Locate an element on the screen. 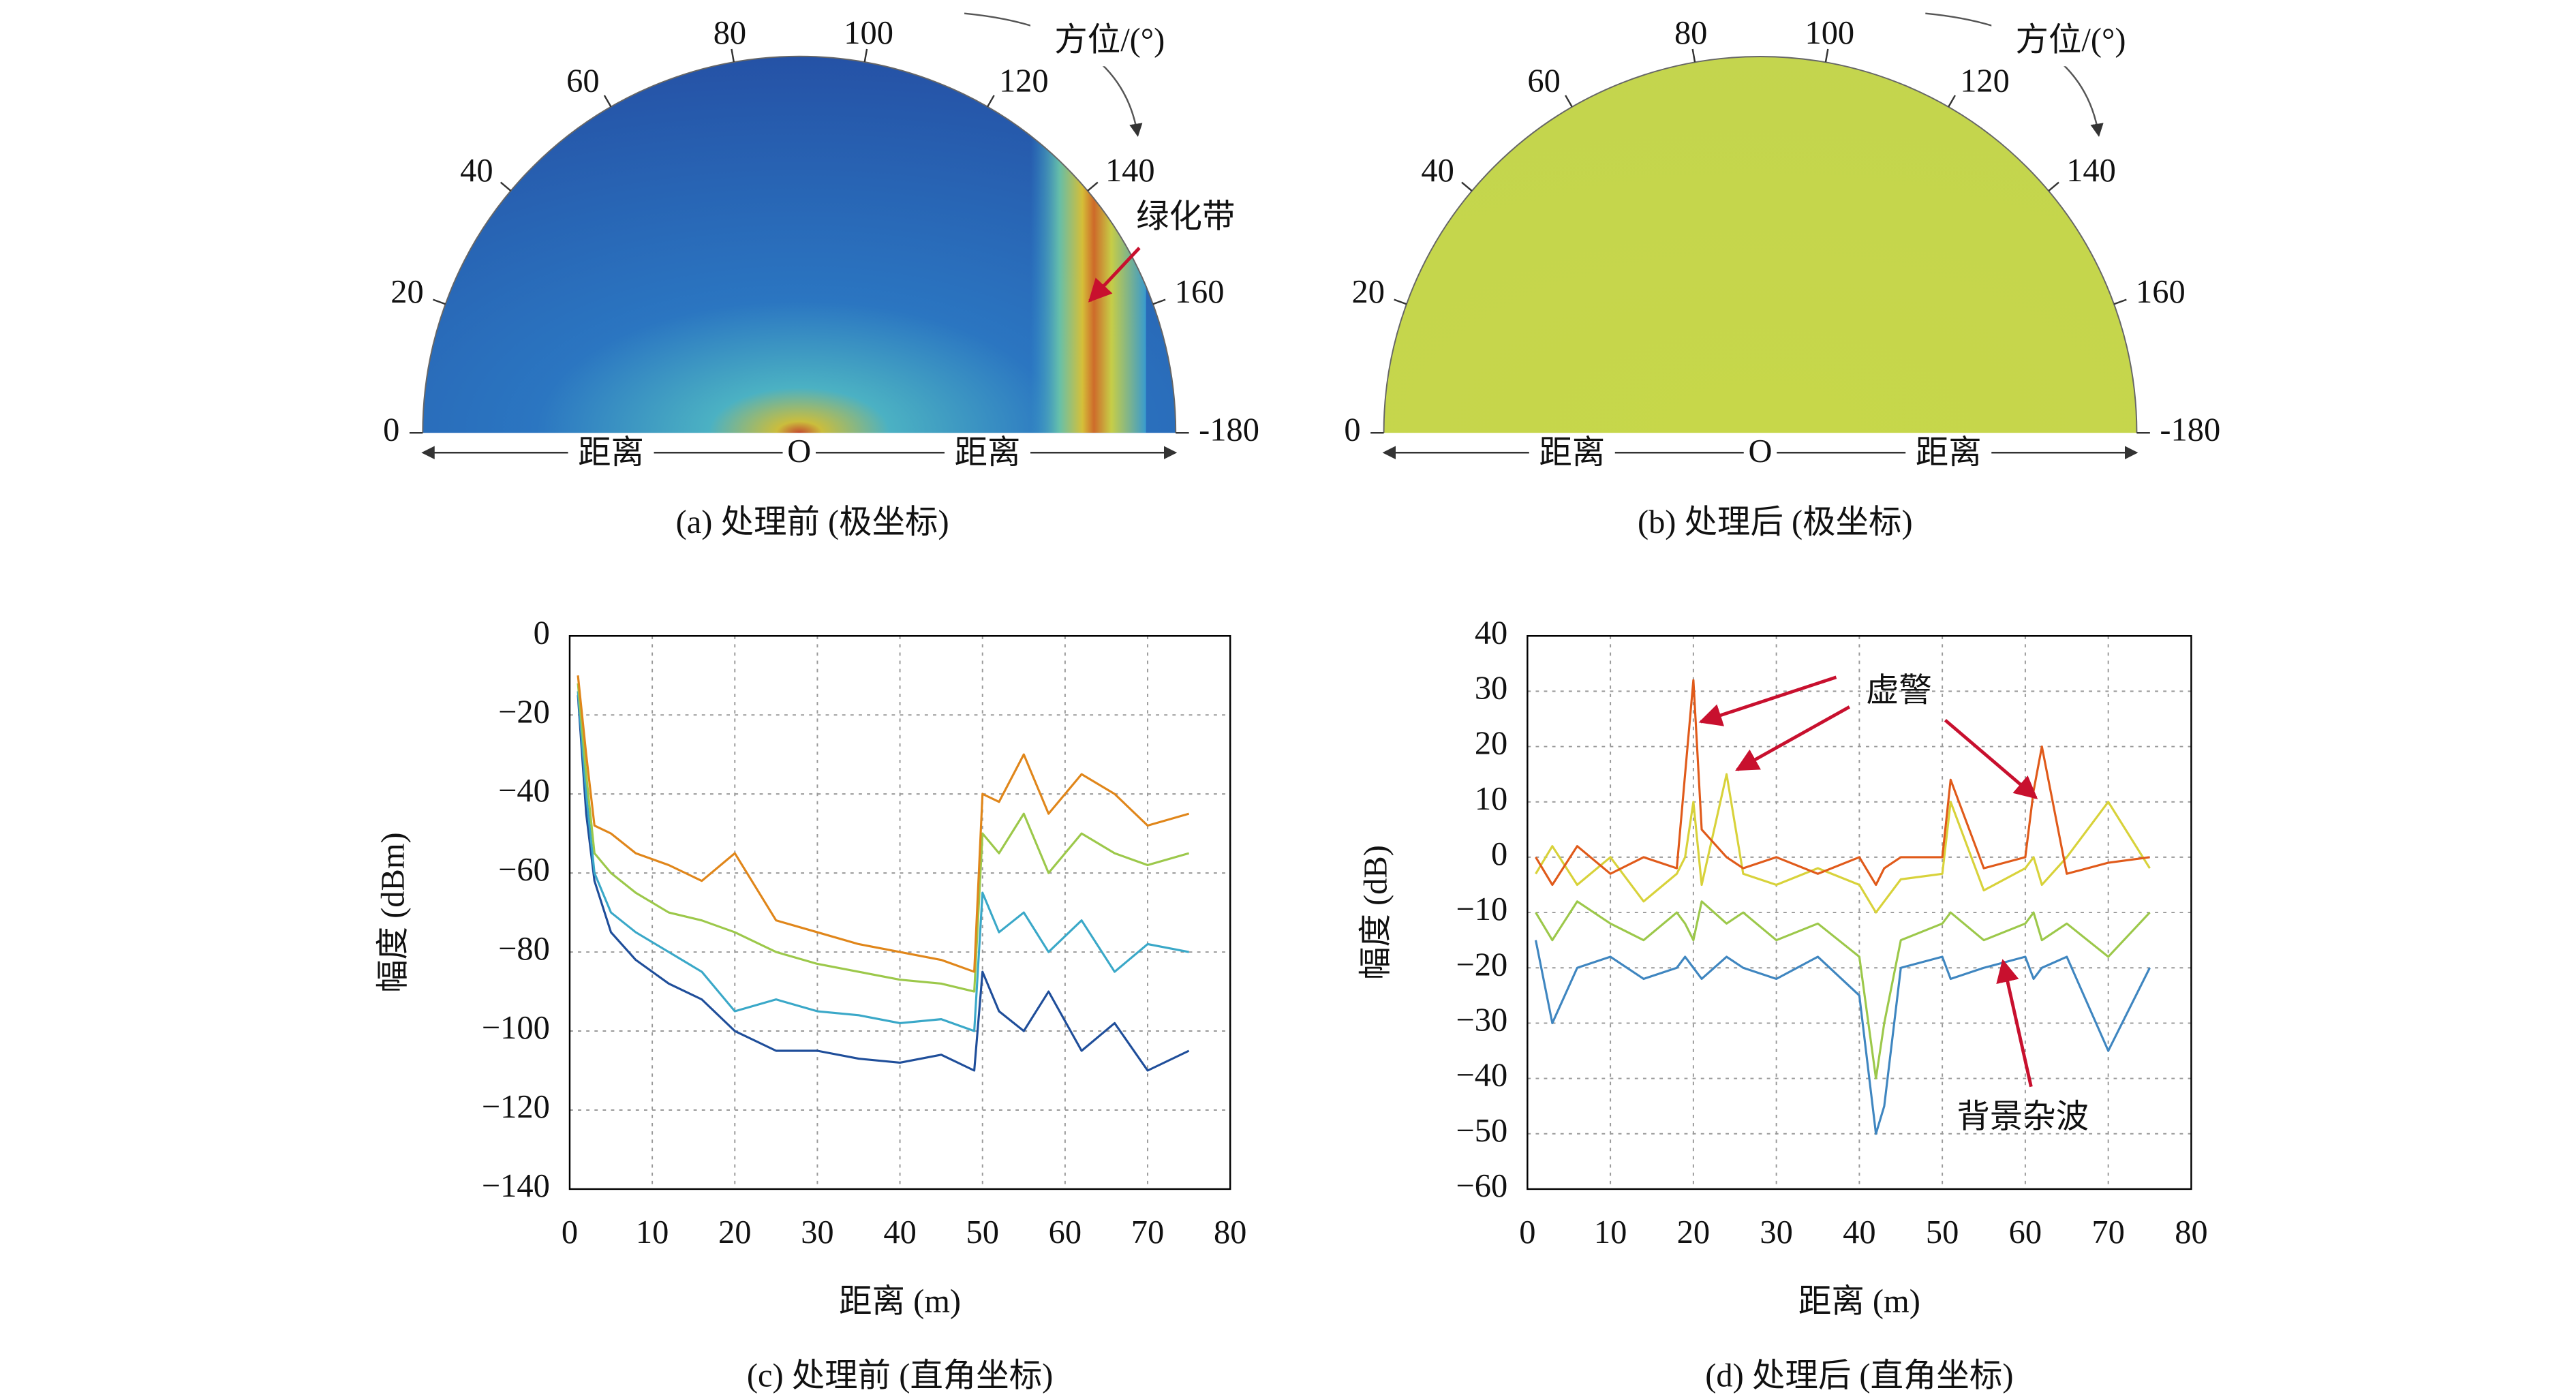  y-tick-label: −50 is located at coordinates (1481, 1131).